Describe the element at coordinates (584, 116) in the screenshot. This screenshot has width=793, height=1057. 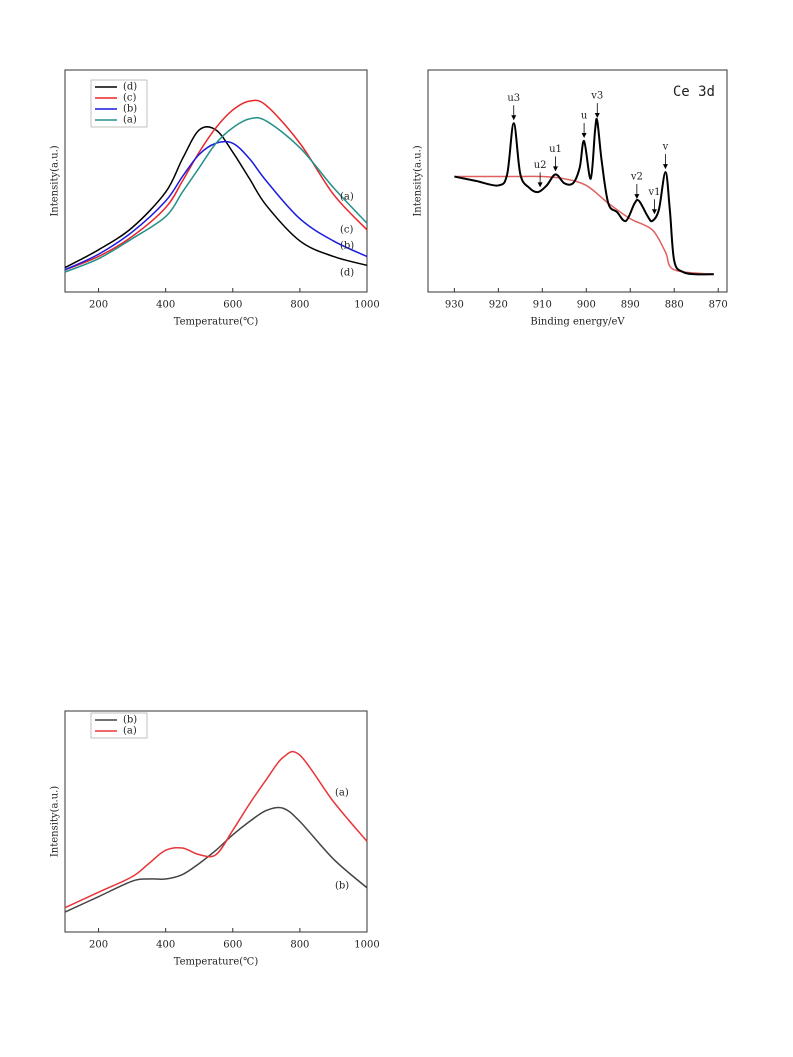
I see `peak-label: u` at that location.